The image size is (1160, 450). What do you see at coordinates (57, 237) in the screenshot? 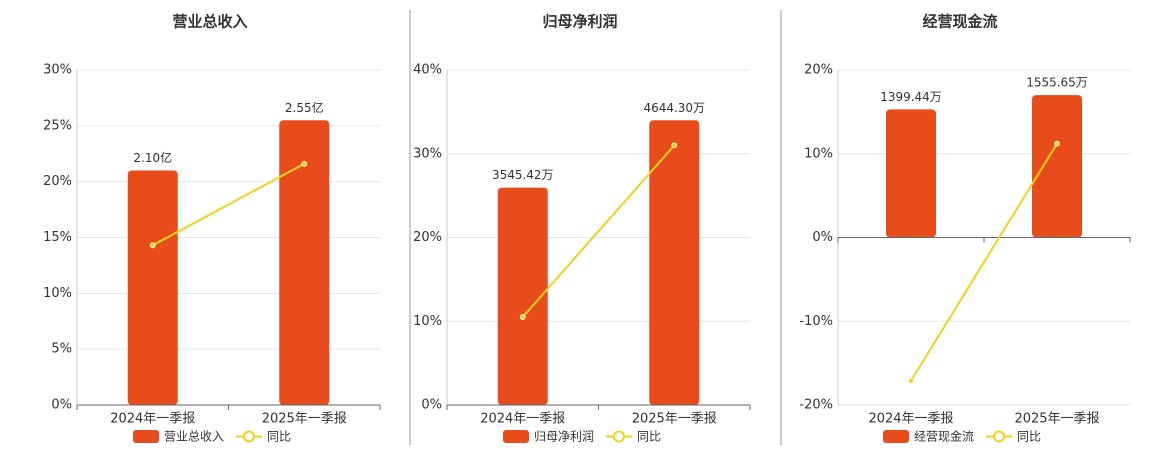
I see `y-tick-label: 15%` at bounding box center [57, 237].